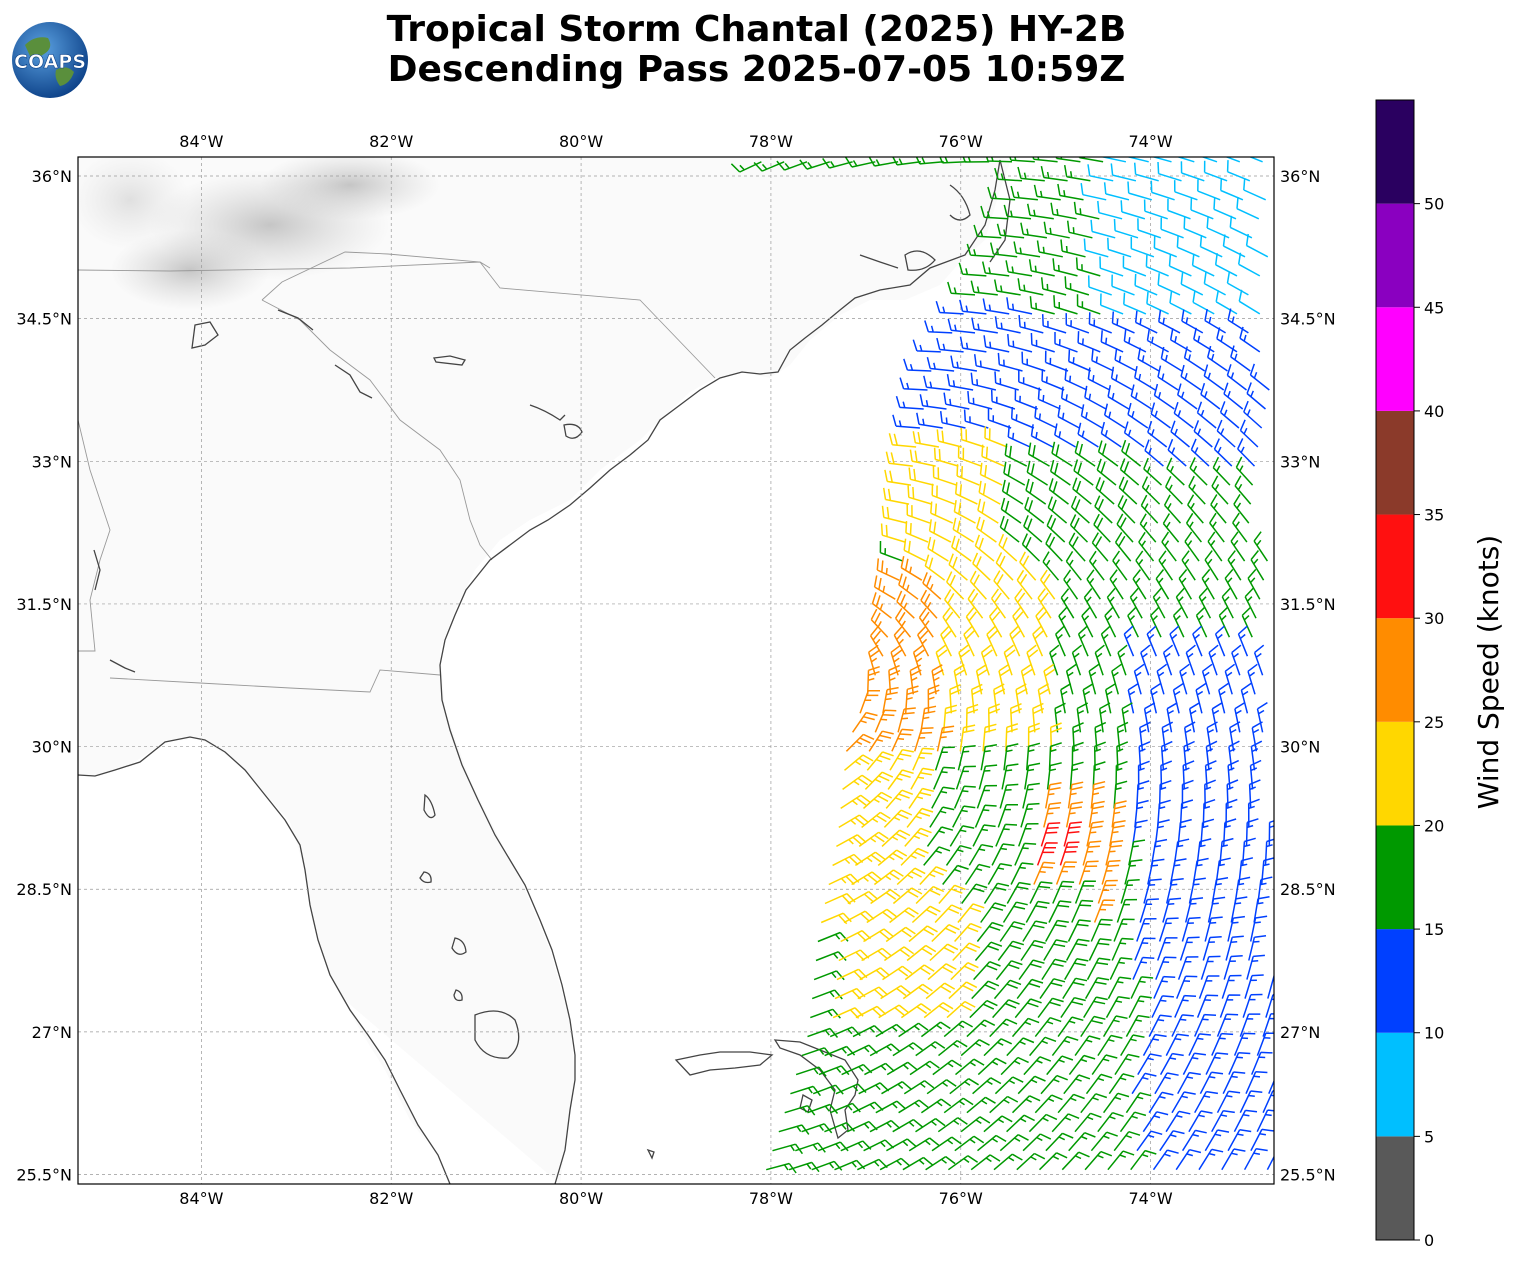  What do you see at coordinates (961, 141) in the screenshot?
I see `lon-tick-label-top: 76°W` at bounding box center [961, 141].